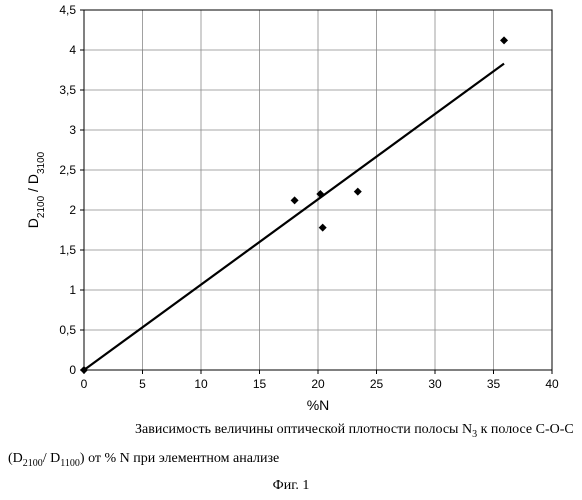 The width and height of the screenshot is (582, 500). I want to click on figure-label: Фиг. 1, so click(291, 486).